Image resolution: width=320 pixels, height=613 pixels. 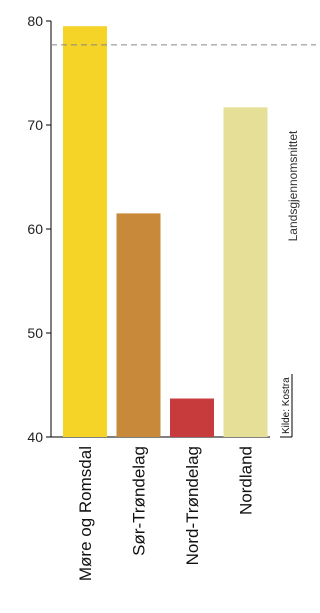 What do you see at coordinates (35, 229) in the screenshot?
I see `y-tick-label: 60` at bounding box center [35, 229].